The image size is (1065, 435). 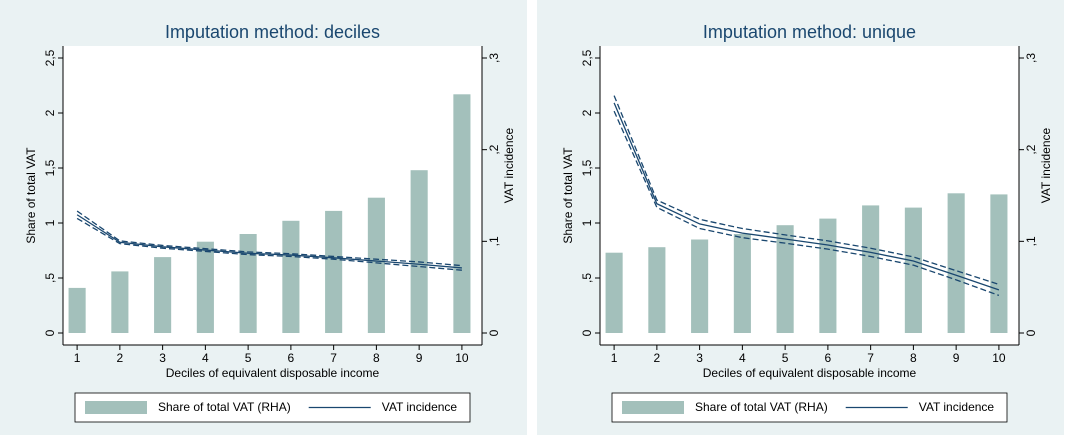 What do you see at coordinates (272, 32) in the screenshot?
I see `chart-title: Imputation method: deciles` at bounding box center [272, 32].